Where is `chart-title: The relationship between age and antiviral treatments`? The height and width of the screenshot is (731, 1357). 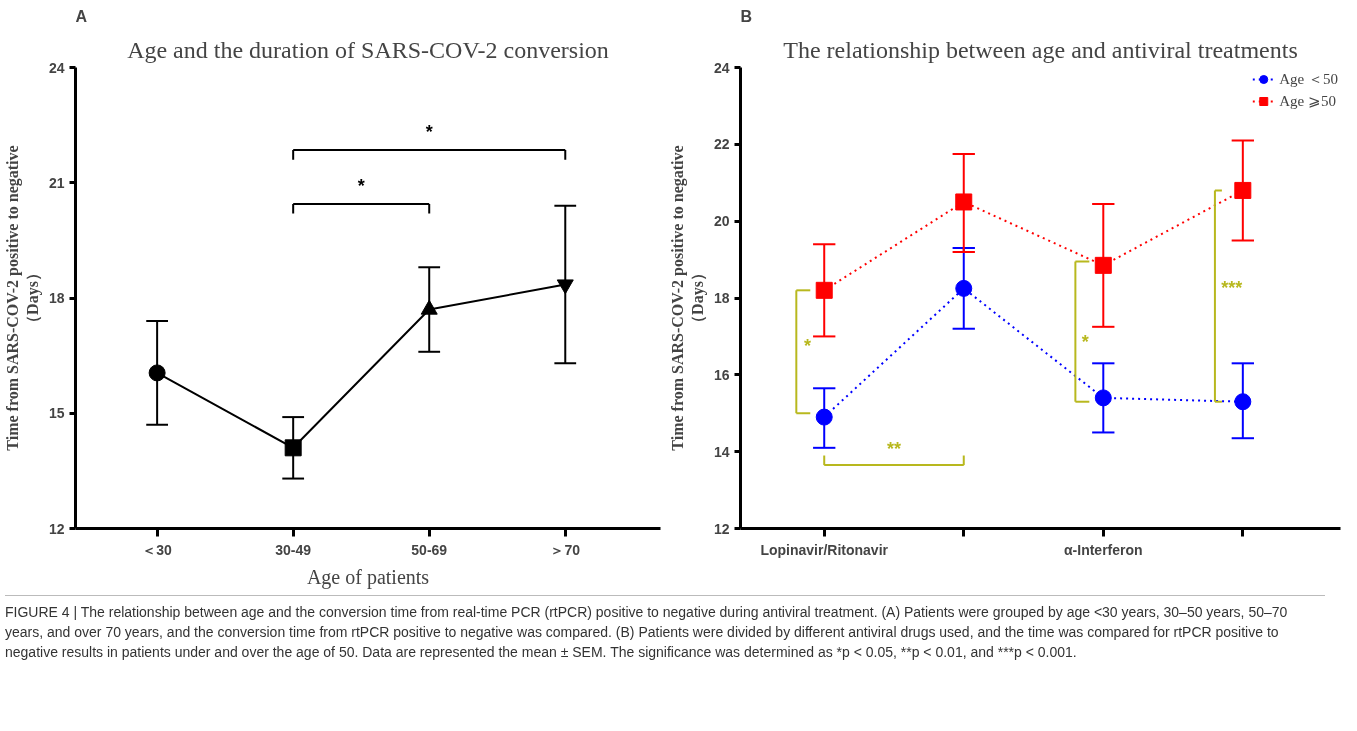
chart-title: The relationship between age and antiviral treatments is located at coordinates (1040, 49).